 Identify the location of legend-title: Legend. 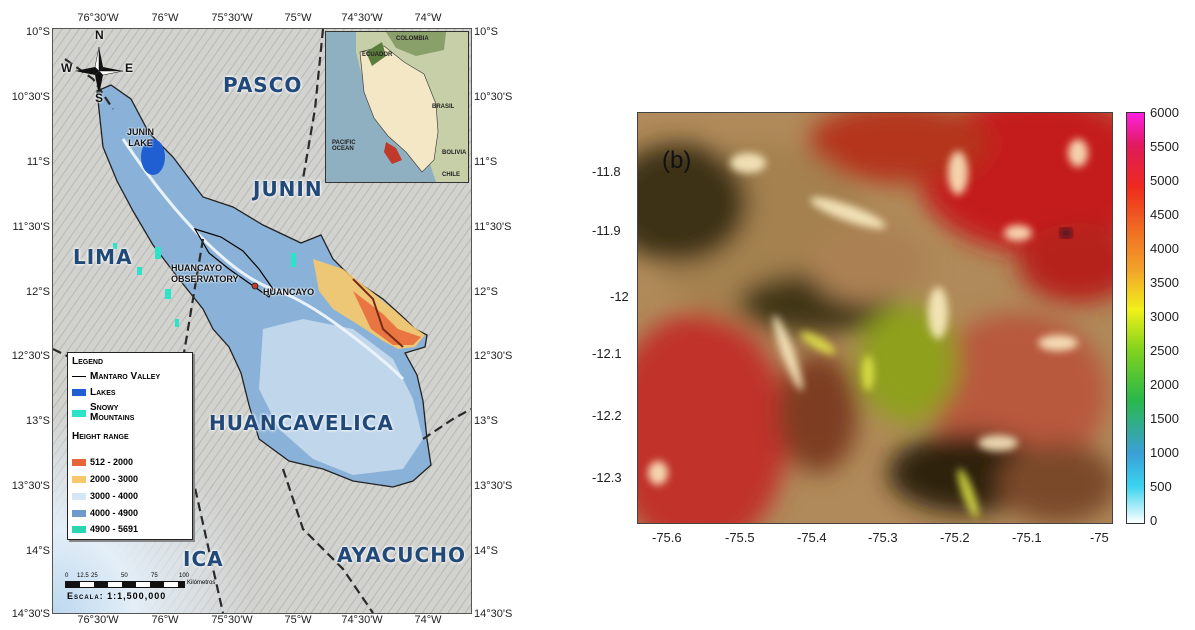
(88, 361).